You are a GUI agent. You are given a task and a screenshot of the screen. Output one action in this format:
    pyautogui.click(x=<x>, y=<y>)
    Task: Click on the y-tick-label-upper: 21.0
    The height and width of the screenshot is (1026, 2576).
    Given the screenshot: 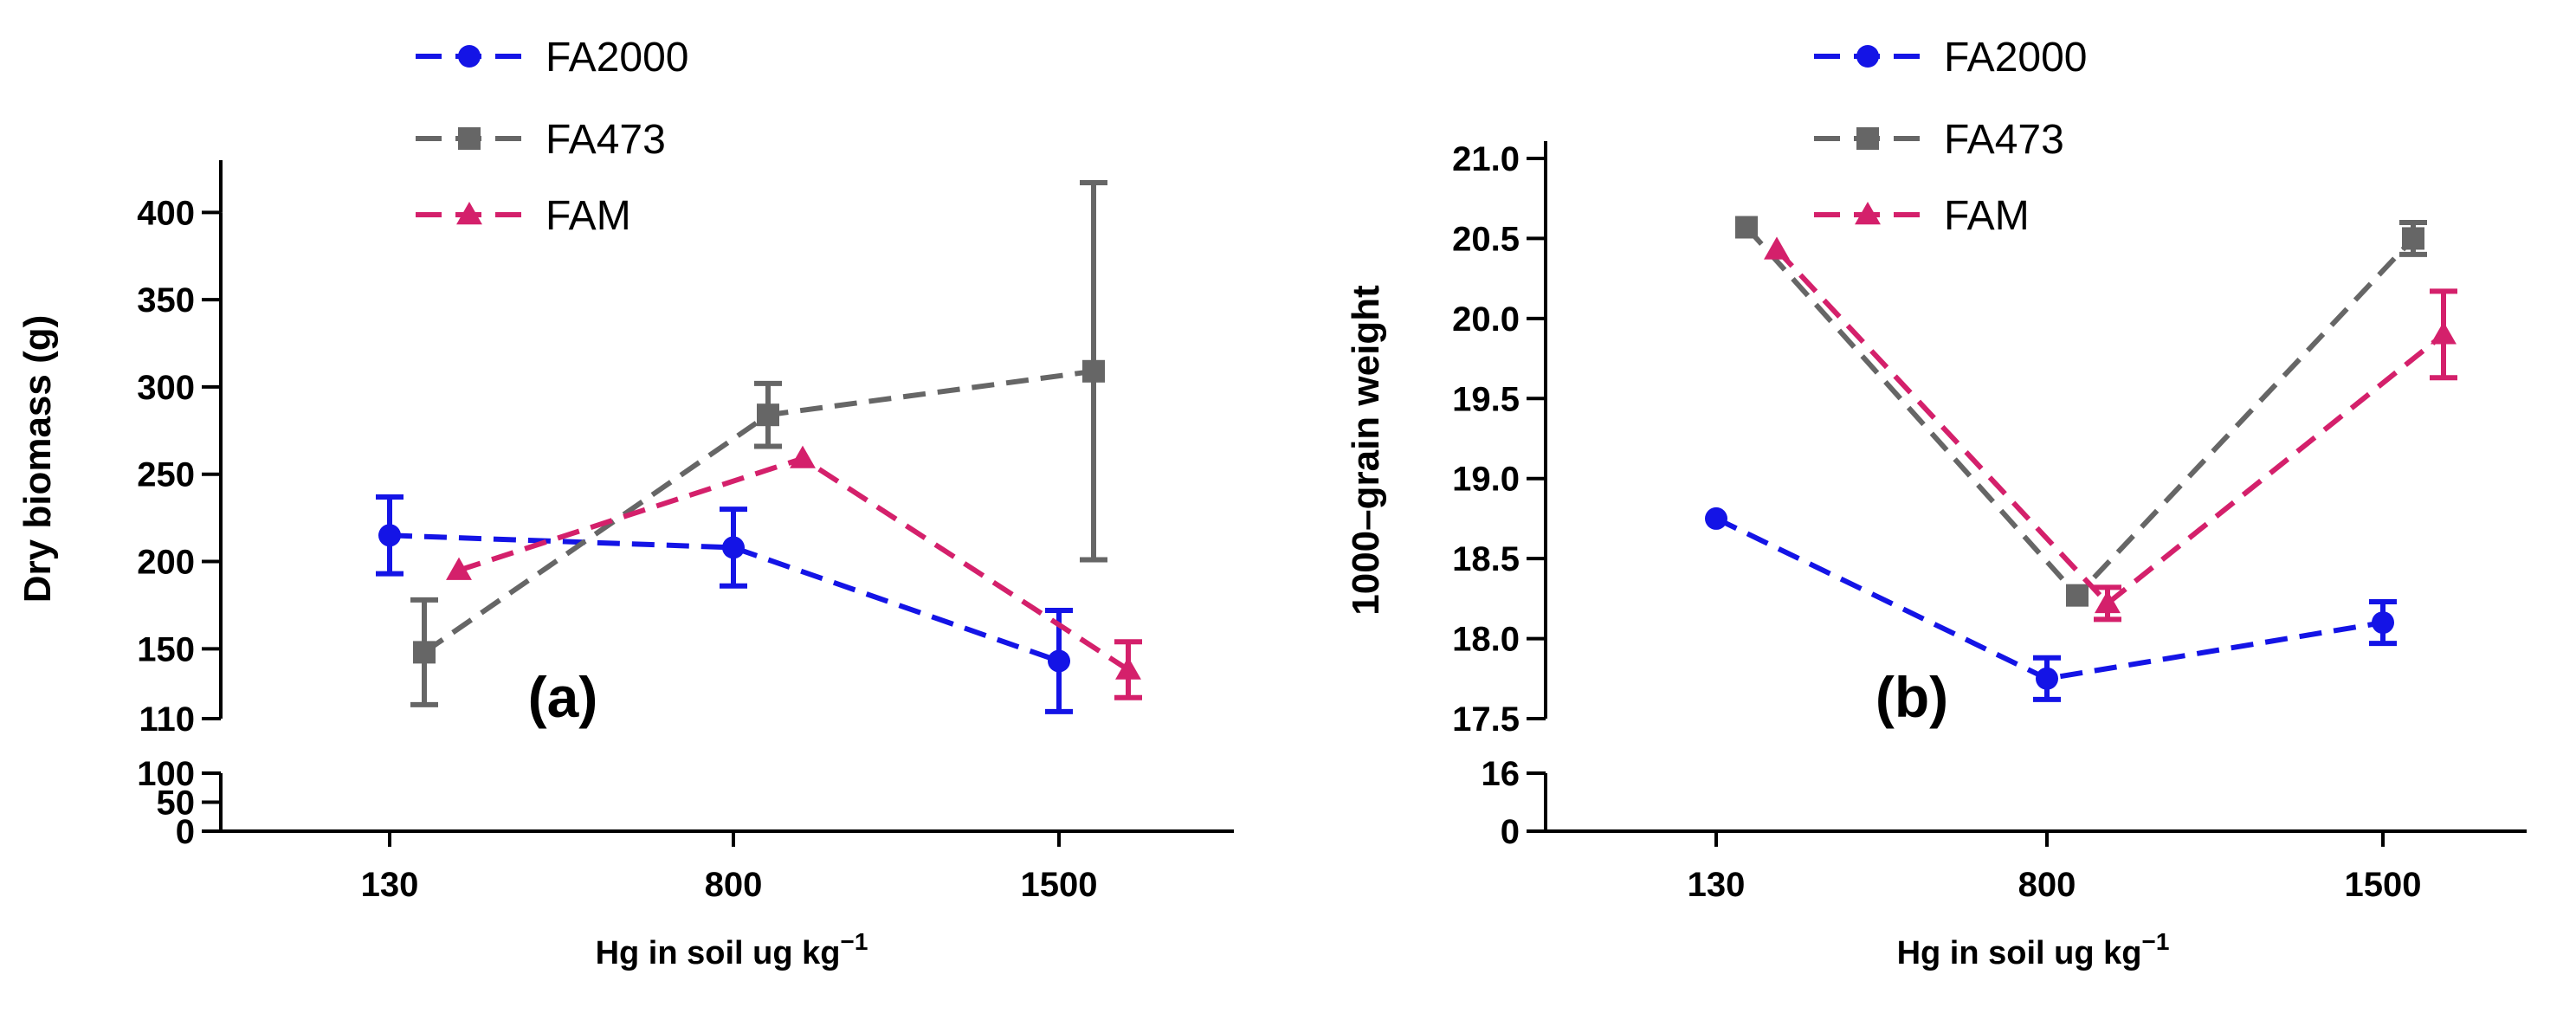 What is the action you would take?
    pyautogui.click(x=1486, y=159)
    